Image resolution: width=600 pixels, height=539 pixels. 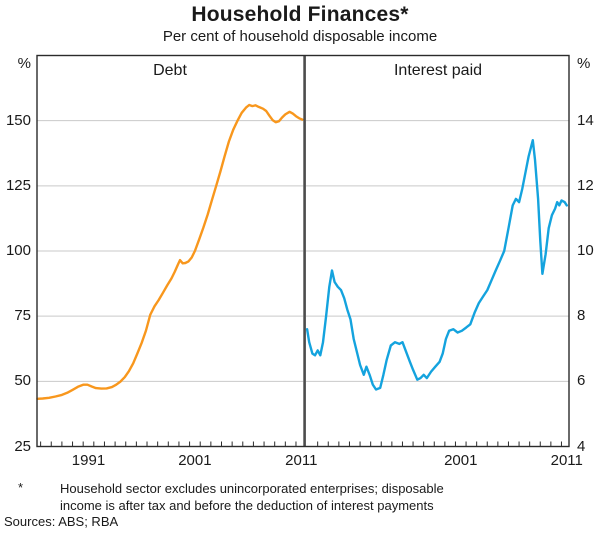 I want to click on footnote-marker: *, so click(x=21, y=487).